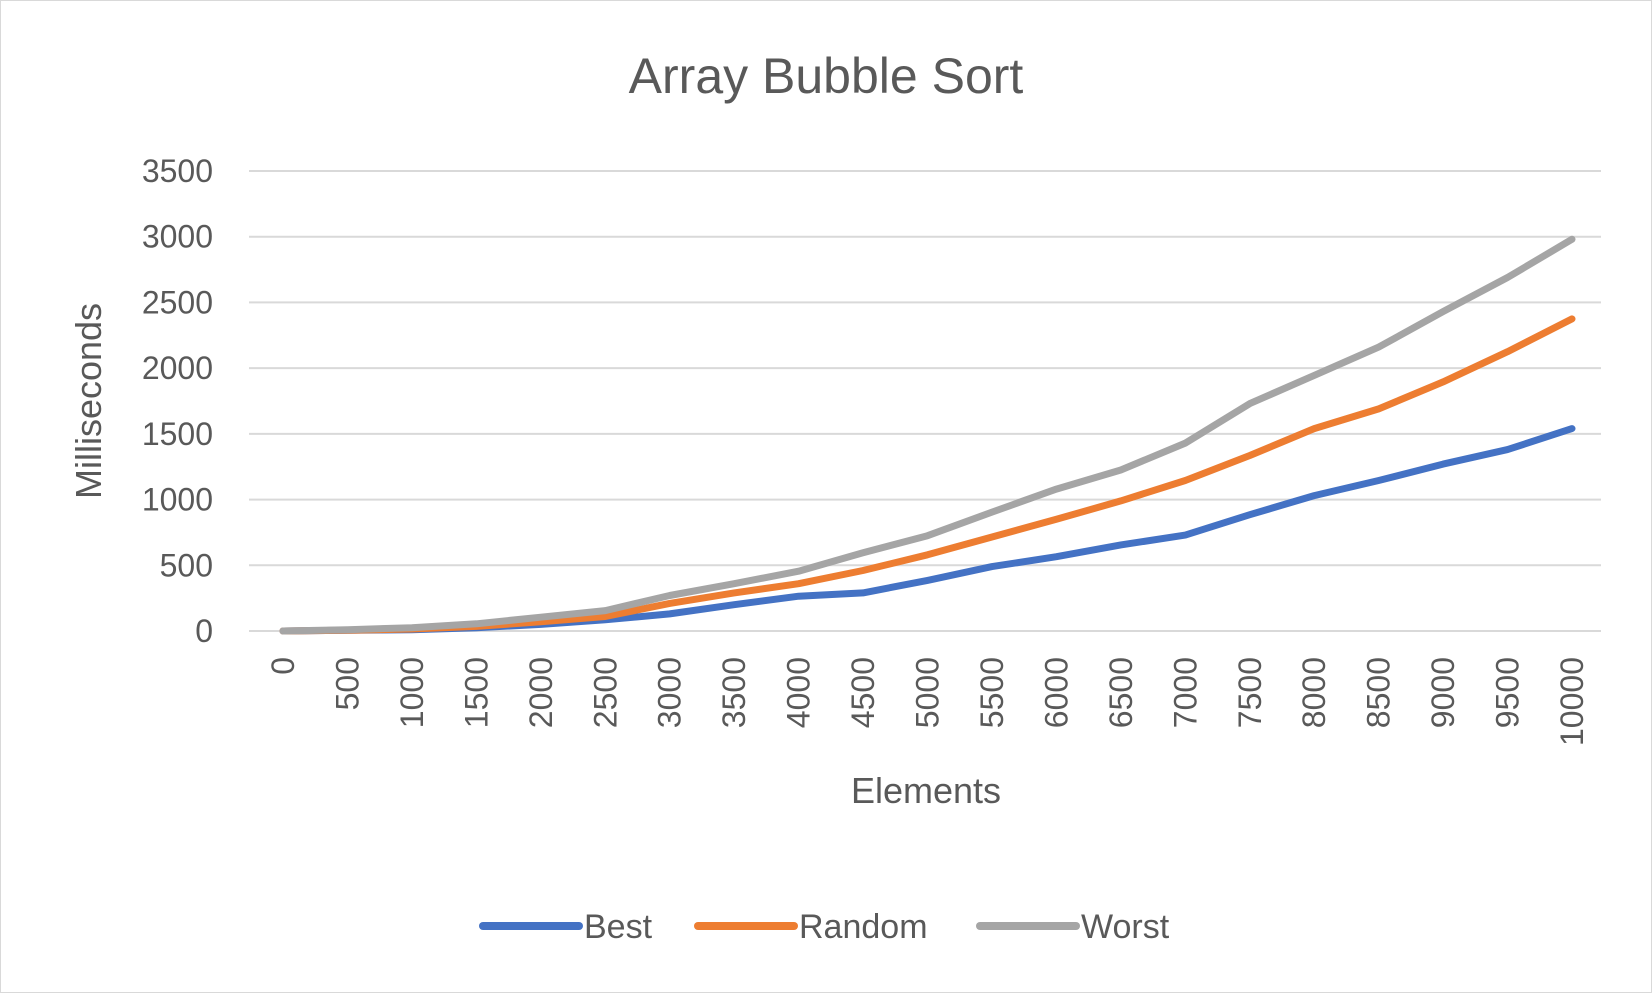  I want to click on x-tick-label: 5500, so click(992, 692).